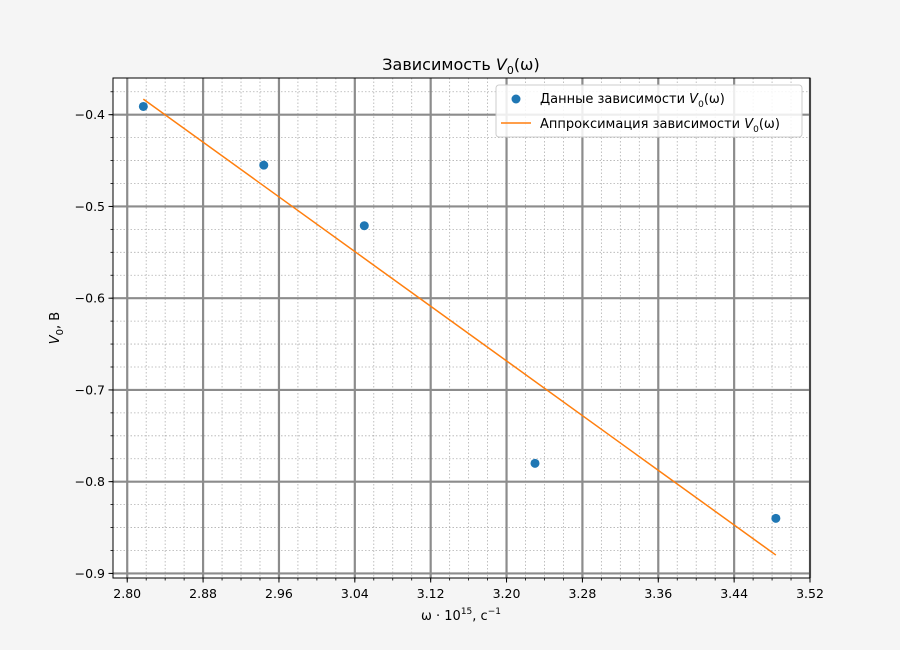  I want to click on legend-marker-data, so click(516, 99).